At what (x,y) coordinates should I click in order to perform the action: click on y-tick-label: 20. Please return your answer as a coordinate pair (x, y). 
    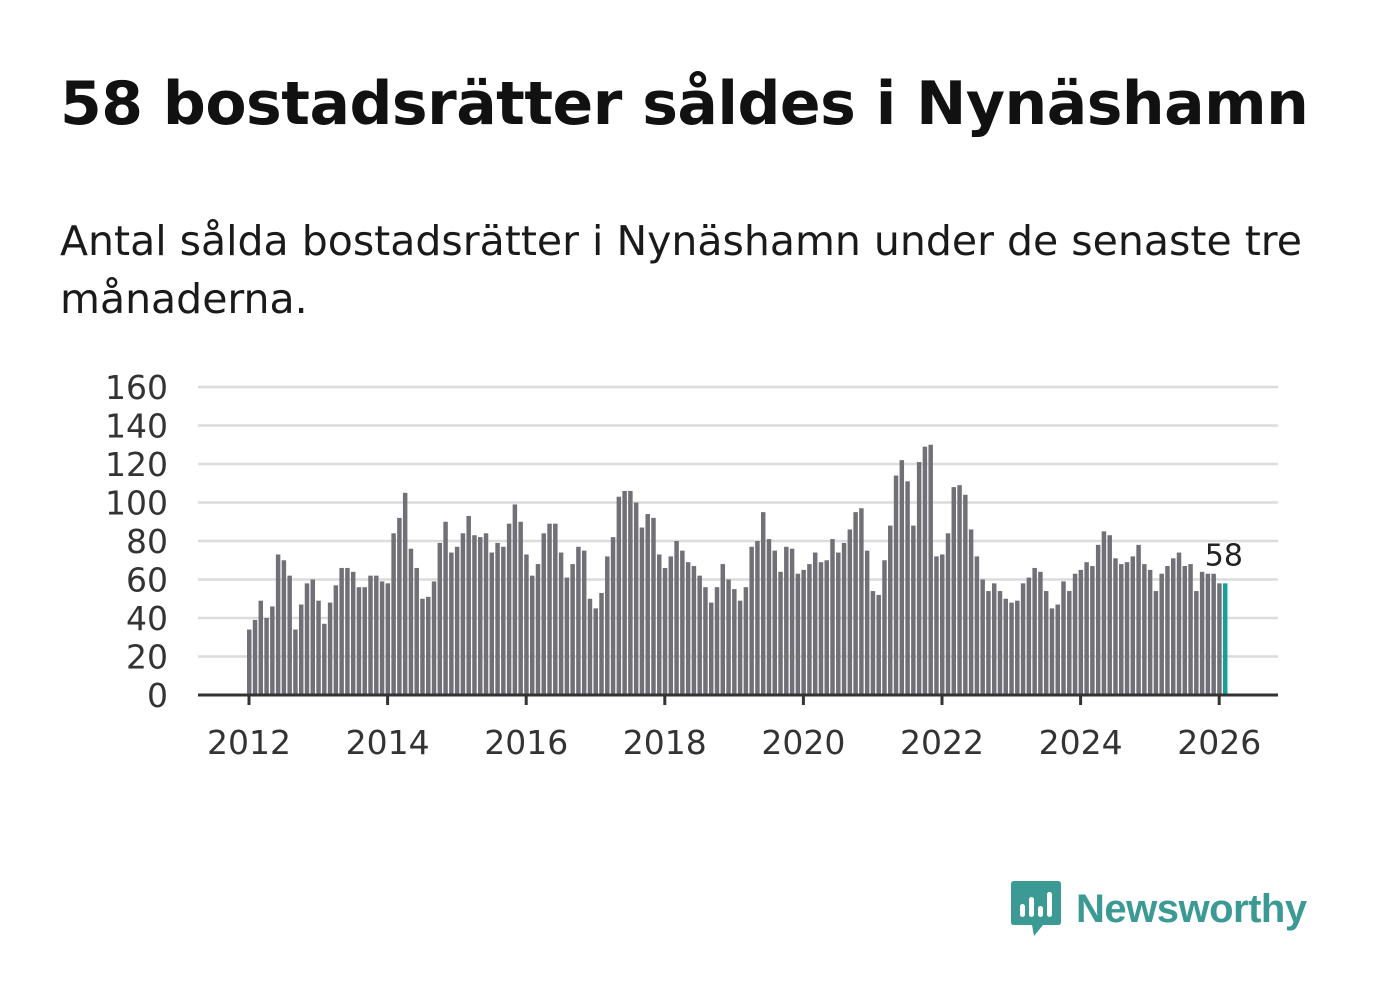
    Looking at the image, I should click on (147, 657).